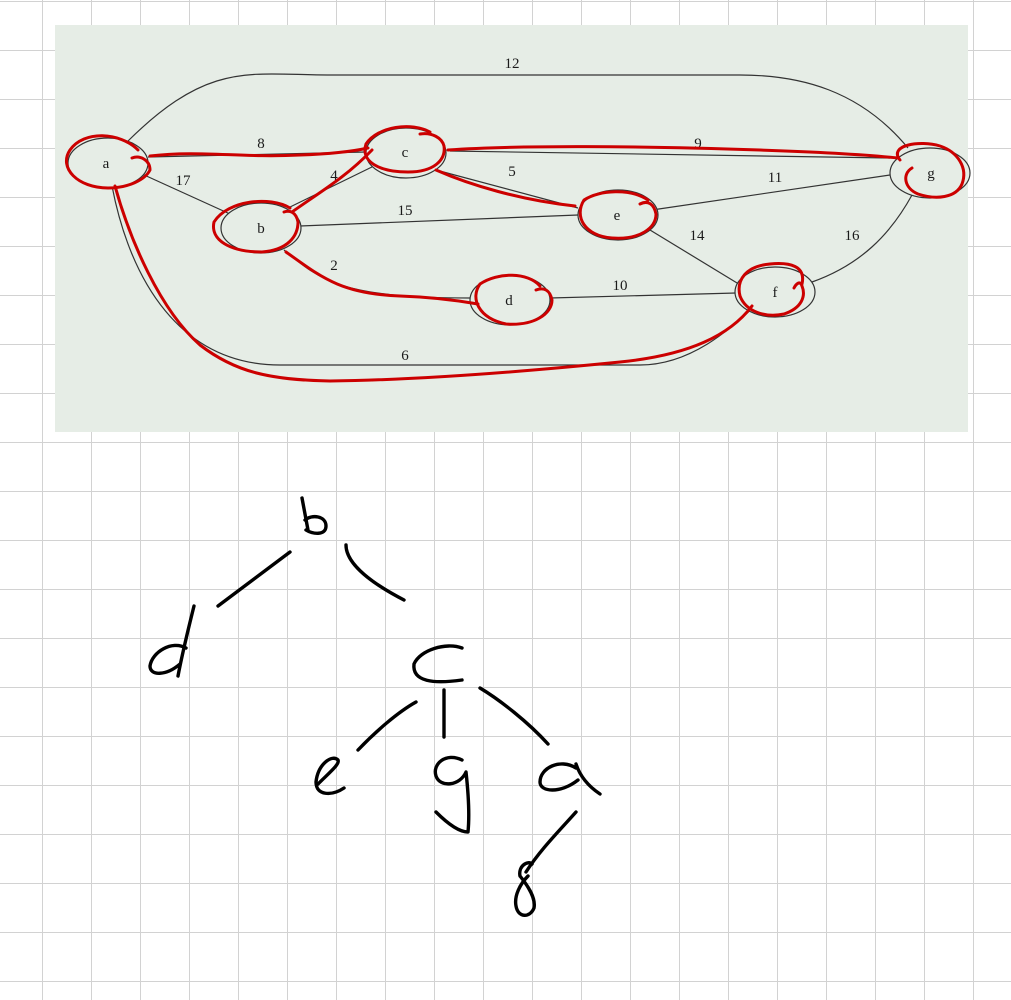  I want to click on edge-b-e, so click(439, 220).